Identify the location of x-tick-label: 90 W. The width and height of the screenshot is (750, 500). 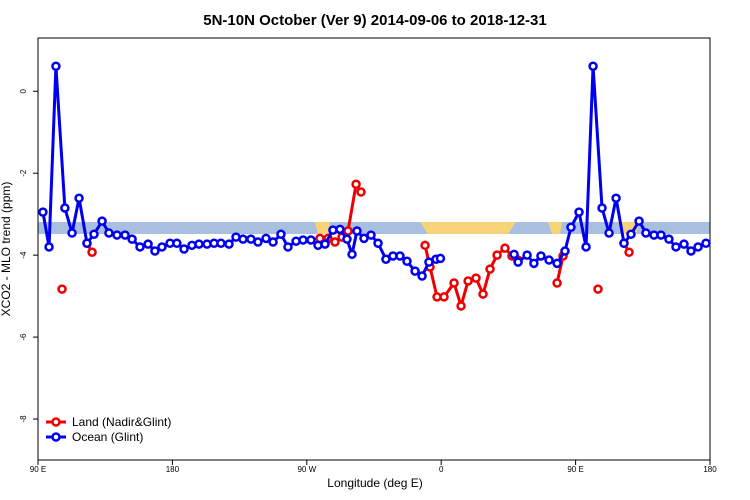
(306, 469).